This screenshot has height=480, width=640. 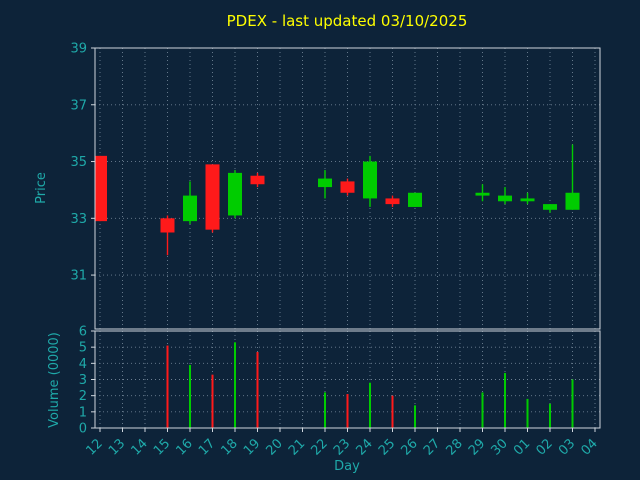 I want to click on volume-tick-label: 3, so click(x=83, y=380).